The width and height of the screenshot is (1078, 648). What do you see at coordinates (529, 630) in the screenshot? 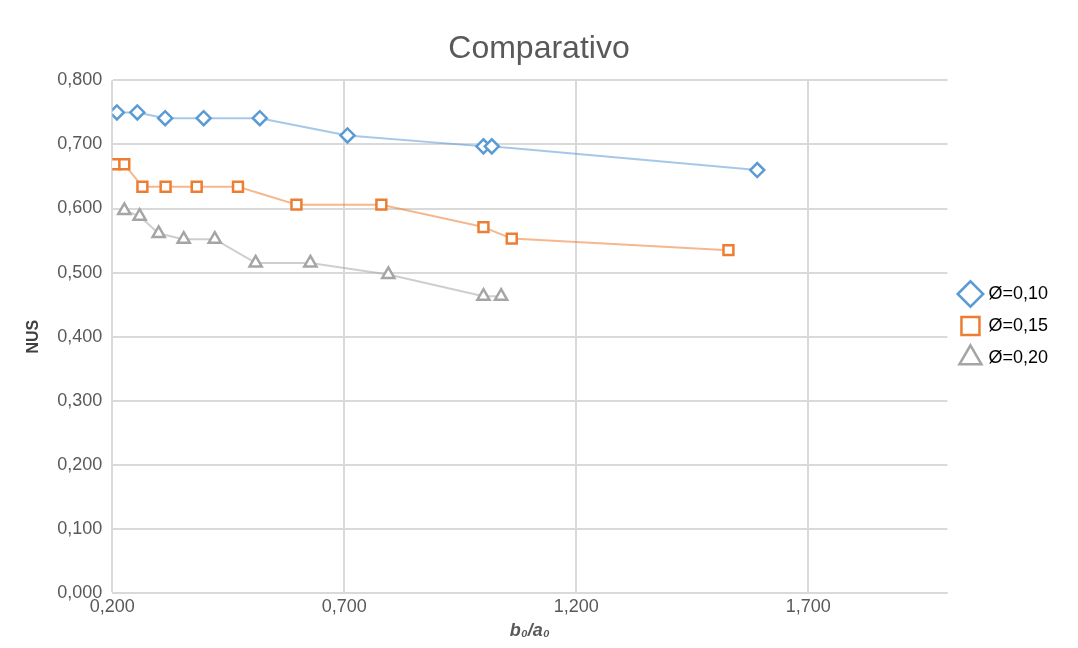
I see `x-axis-title: b₀/a₀` at bounding box center [529, 630].